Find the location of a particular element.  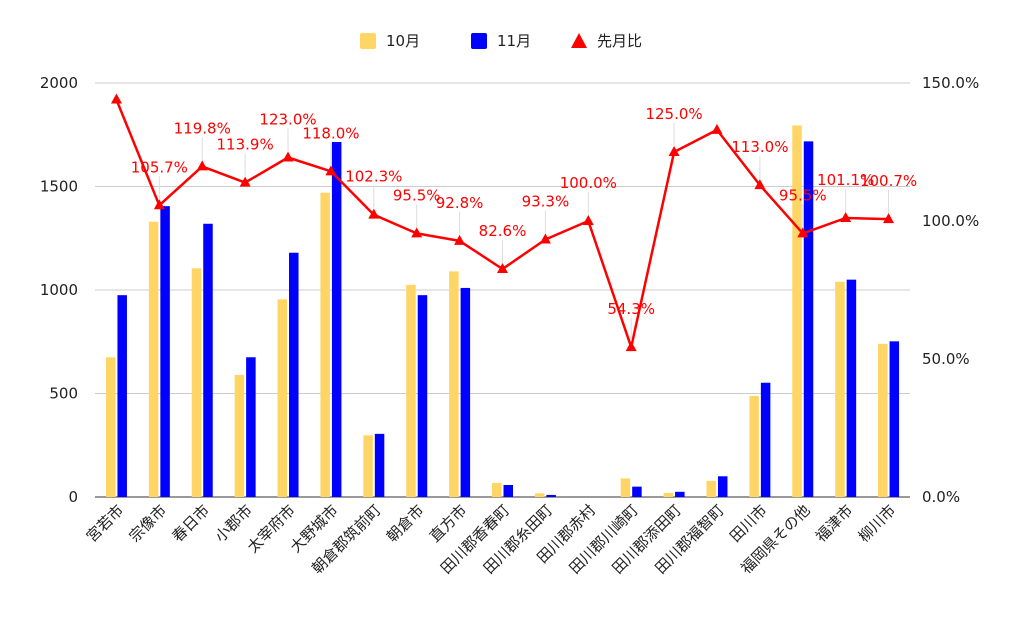

ratio-data-label: 101.1% is located at coordinates (845, 180).